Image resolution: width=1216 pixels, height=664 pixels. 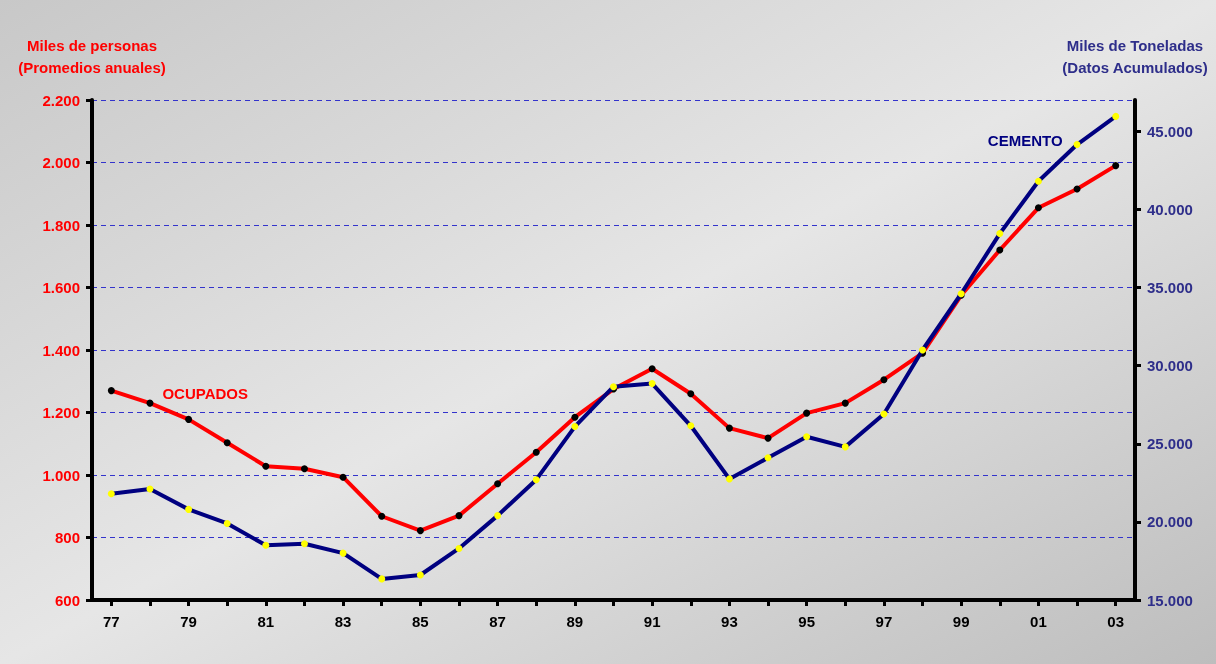 I want to click on x-tick-label: 83, so click(x=343, y=621).